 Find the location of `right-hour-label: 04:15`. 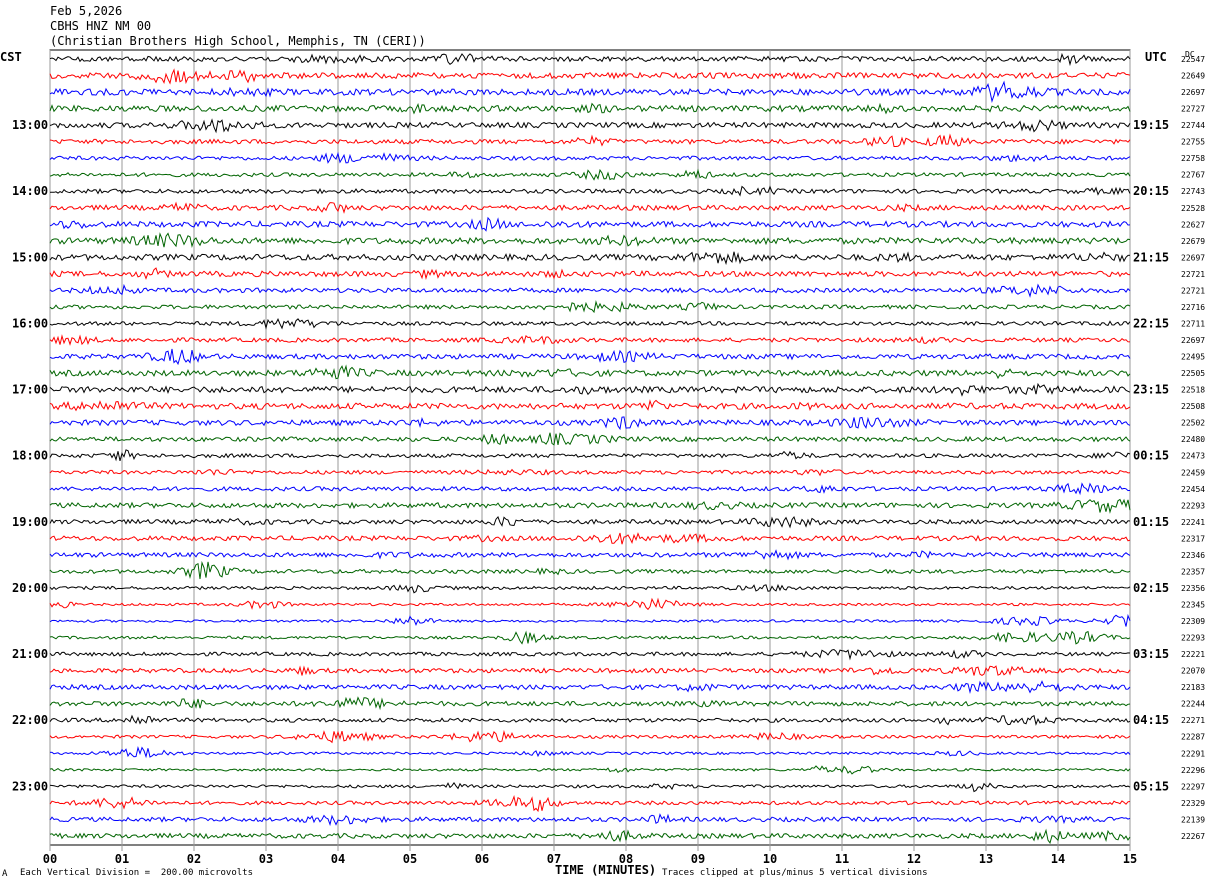

right-hour-label: 04:15 is located at coordinates (1151, 720).